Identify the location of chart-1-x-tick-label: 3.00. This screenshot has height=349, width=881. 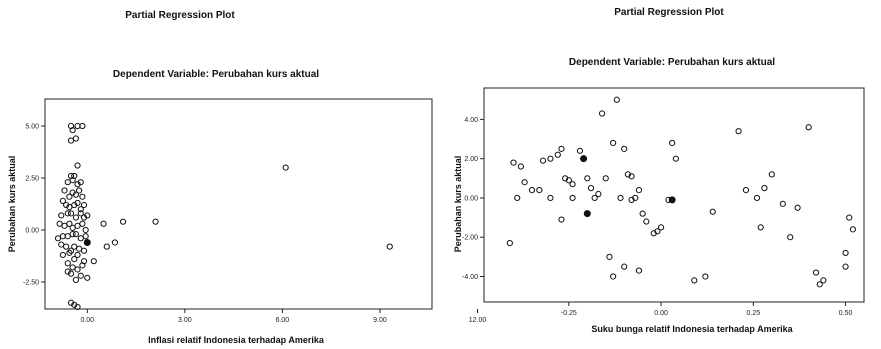
(185, 320).